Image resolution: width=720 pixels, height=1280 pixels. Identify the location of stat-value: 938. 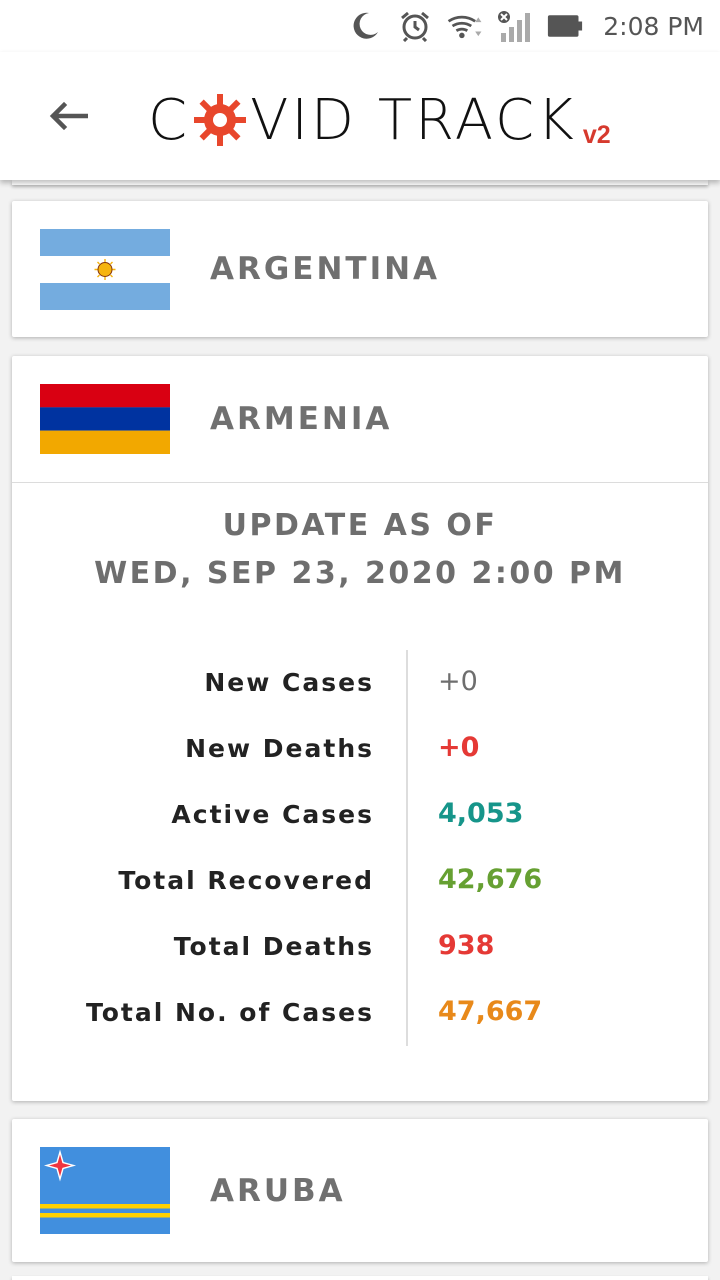
(466, 945).